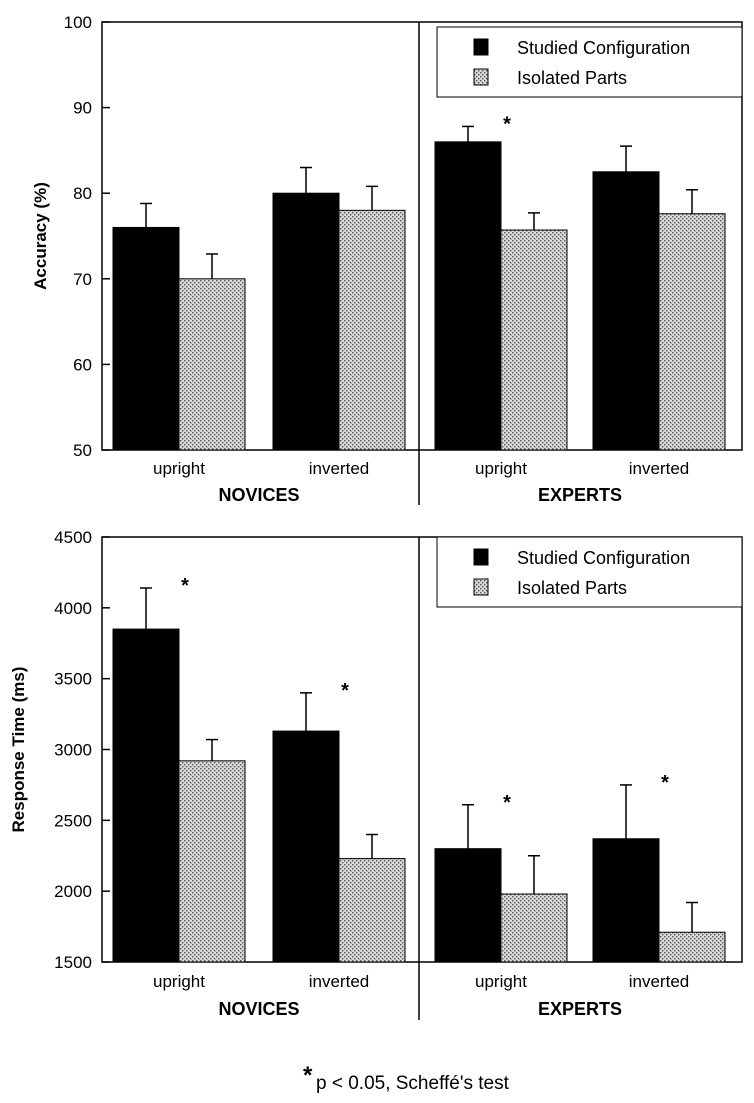  What do you see at coordinates (308, 1075) in the screenshot?
I see `footnote-star: *` at bounding box center [308, 1075].